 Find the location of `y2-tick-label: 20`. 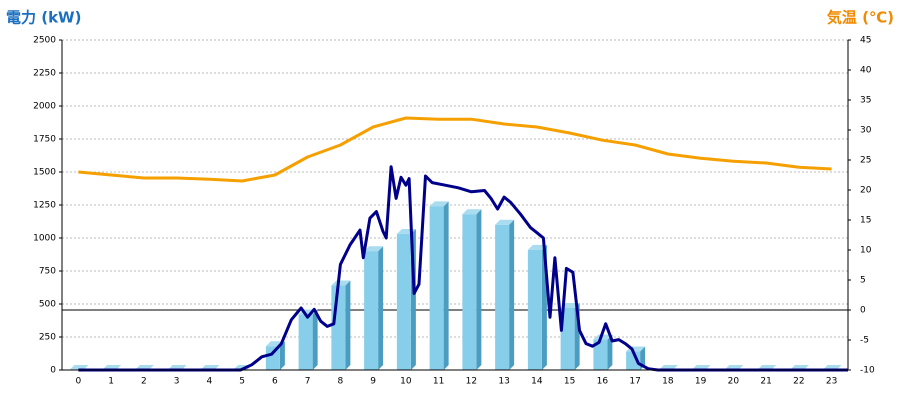

y2-tick-label: 20 is located at coordinates (866, 191).